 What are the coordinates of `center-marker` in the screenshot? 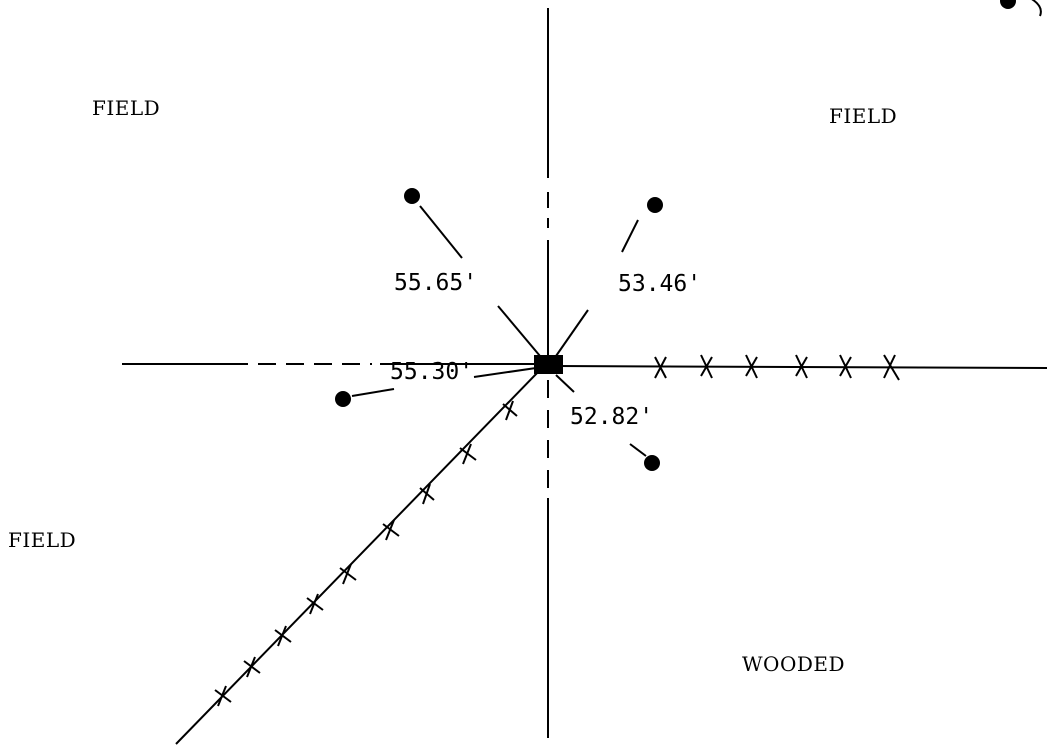 It's located at (548, 364).